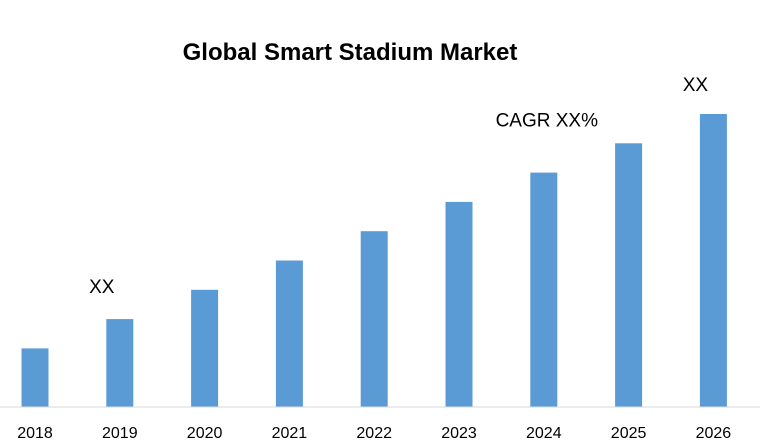 Image resolution: width=780 pixels, height=440 pixels. What do you see at coordinates (714, 432) in the screenshot?
I see `x-tick-label-2026: 2026` at bounding box center [714, 432].